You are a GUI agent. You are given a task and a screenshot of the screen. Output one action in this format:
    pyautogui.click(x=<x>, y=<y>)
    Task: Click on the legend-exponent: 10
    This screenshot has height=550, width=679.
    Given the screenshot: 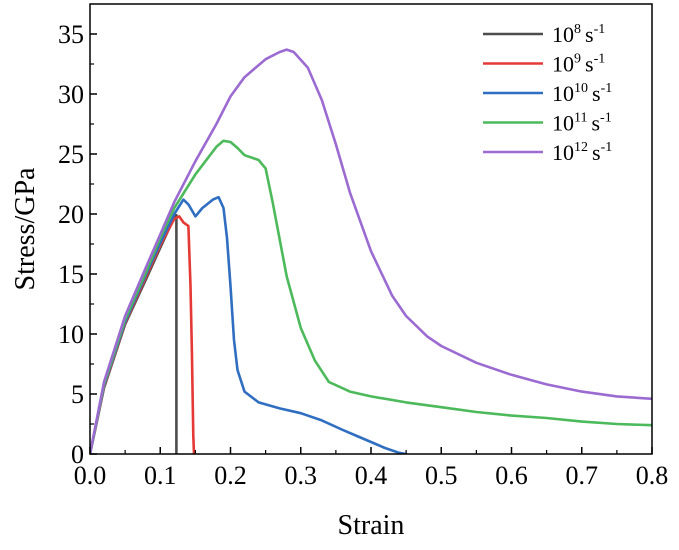 What is the action you would take?
    pyautogui.click(x=581, y=88)
    